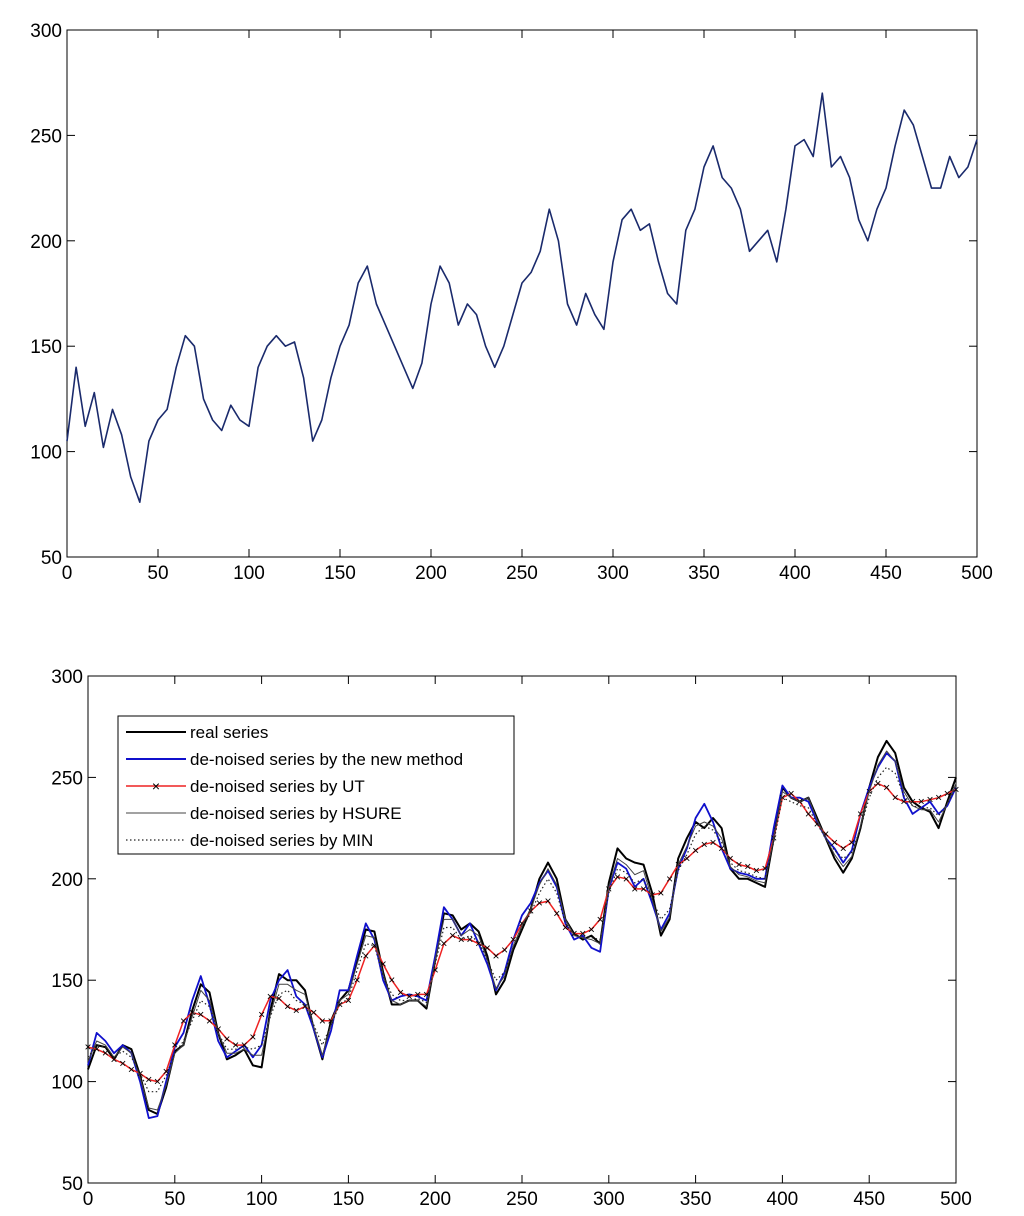  What do you see at coordinates (326, 759) in the screenshot?
I see `legend-label-new-method: de-noised series by the new method` at bounding box center [326, 759].